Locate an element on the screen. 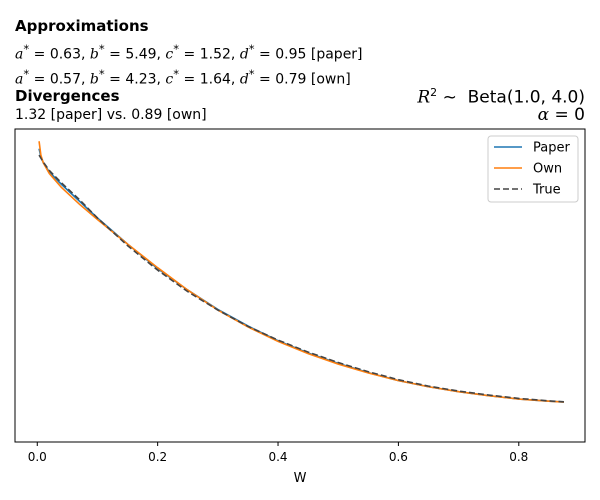 The width and height of the screenshot is (600, 500). own-b-value: 4.23 is located at coordinates (141, 79).